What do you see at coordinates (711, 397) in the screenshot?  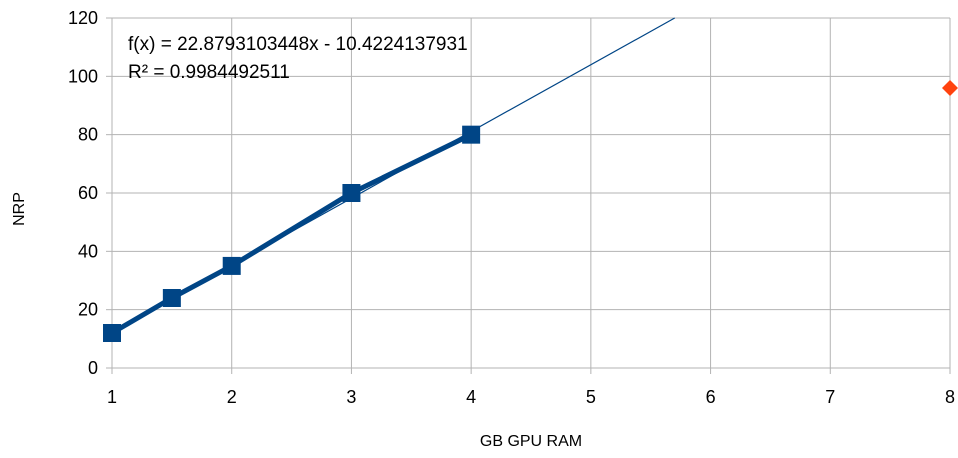 I see `x-tick-label: 6` at bounding box center [711, 397].